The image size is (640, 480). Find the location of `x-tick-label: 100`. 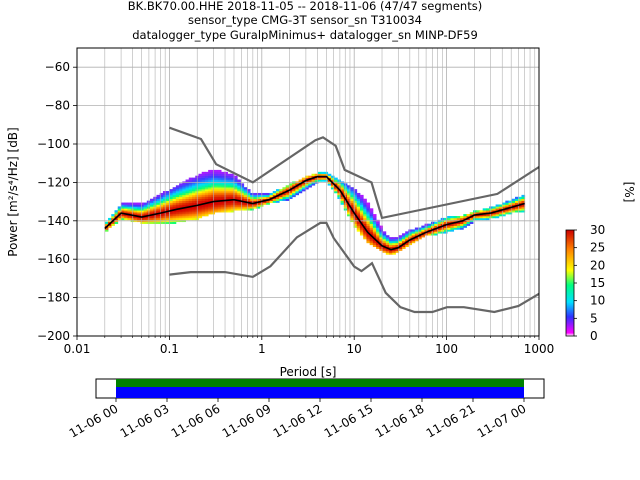

x-tick-label: 100 is located at coordinates (446, 349).